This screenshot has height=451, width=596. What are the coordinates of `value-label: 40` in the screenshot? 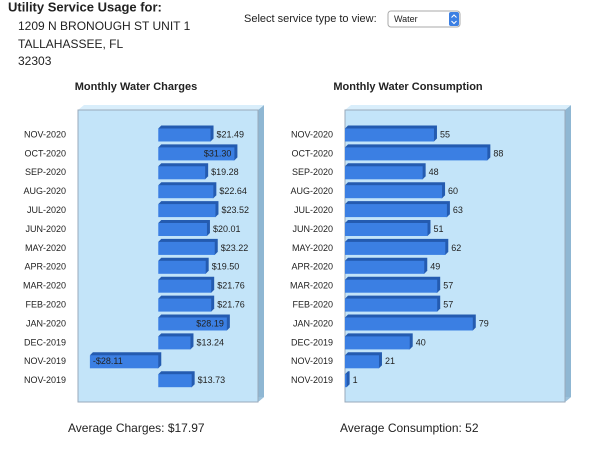 It's located at (421, 342).